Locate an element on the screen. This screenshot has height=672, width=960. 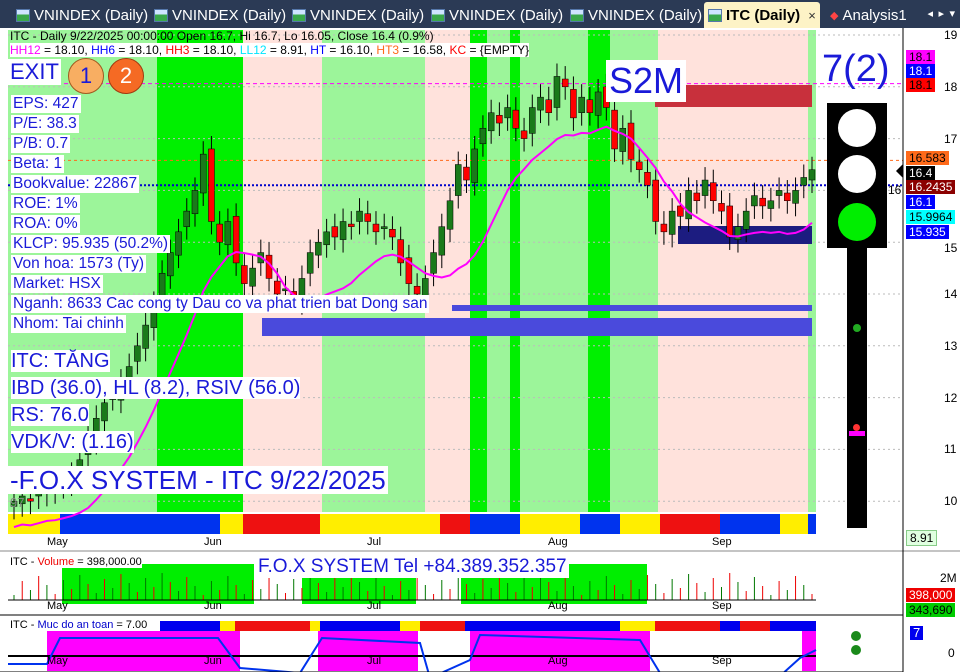
safety-value-tag: 7 is located at coordinates (917, 633).